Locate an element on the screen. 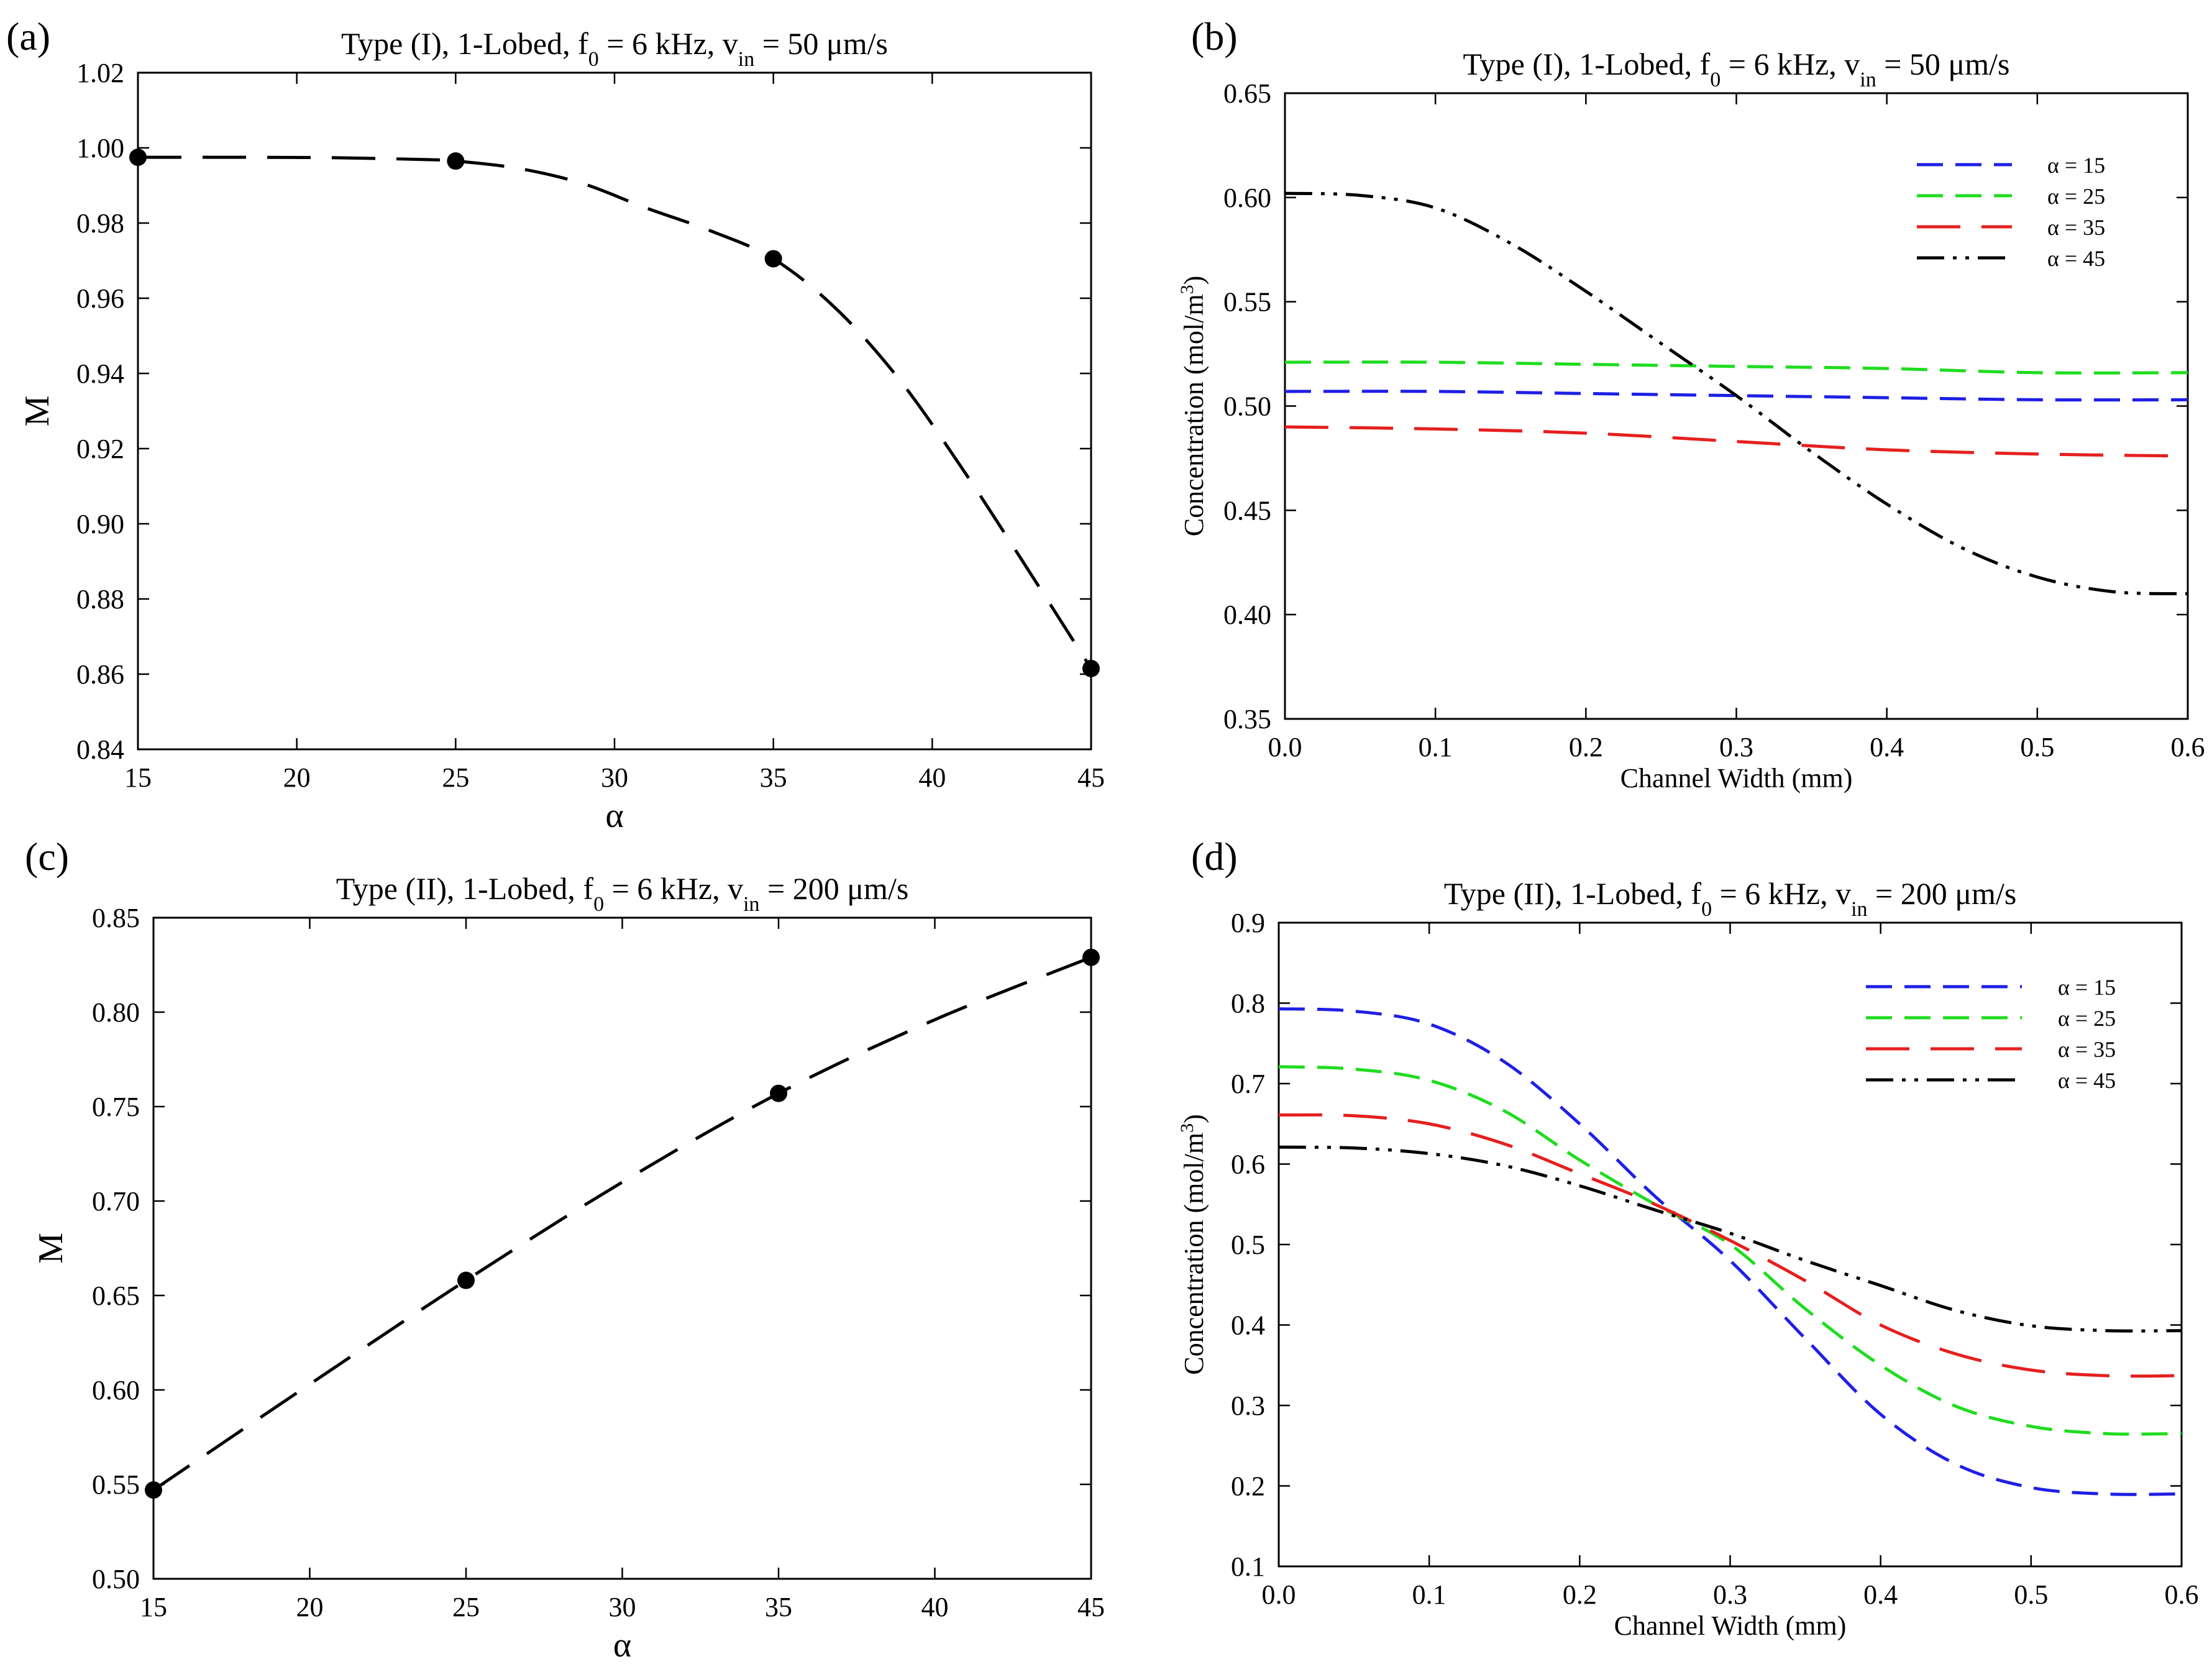 The image size is (2212, 1672). title-part: = 50 μm/s is located at coordinates (1943, 64).